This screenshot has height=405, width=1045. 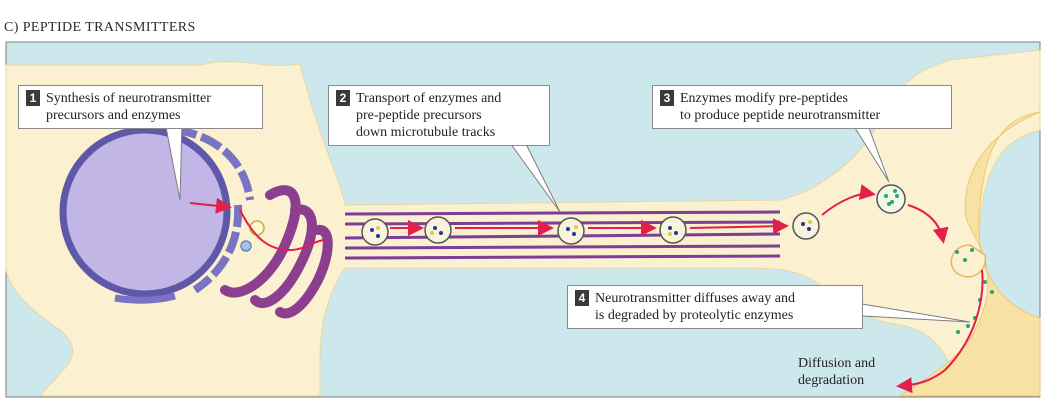 I want to click on diffusion-arrow, so click(x=940, y=331).